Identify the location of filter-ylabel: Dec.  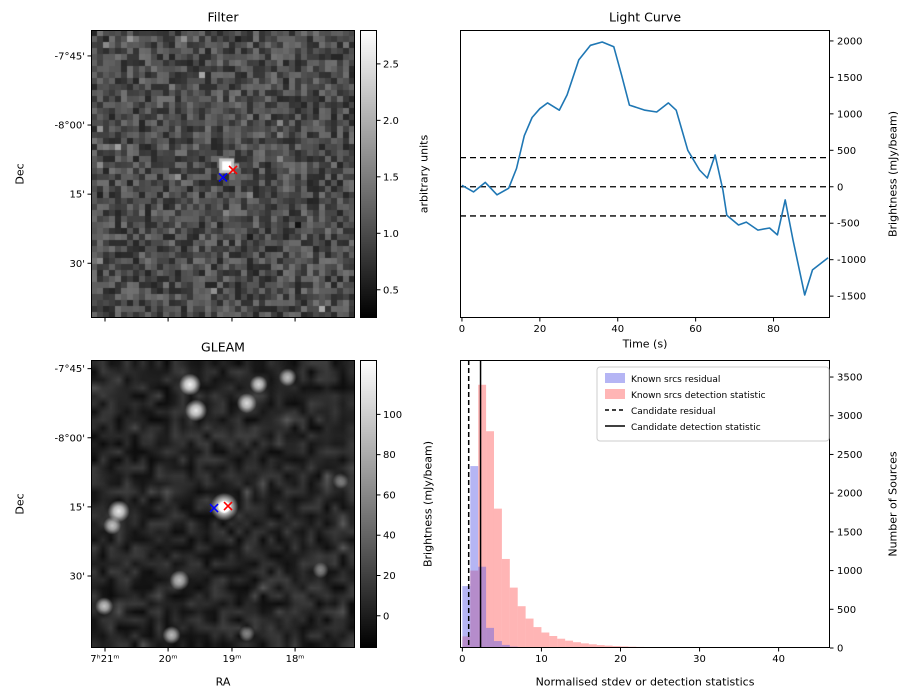
(20, 174).